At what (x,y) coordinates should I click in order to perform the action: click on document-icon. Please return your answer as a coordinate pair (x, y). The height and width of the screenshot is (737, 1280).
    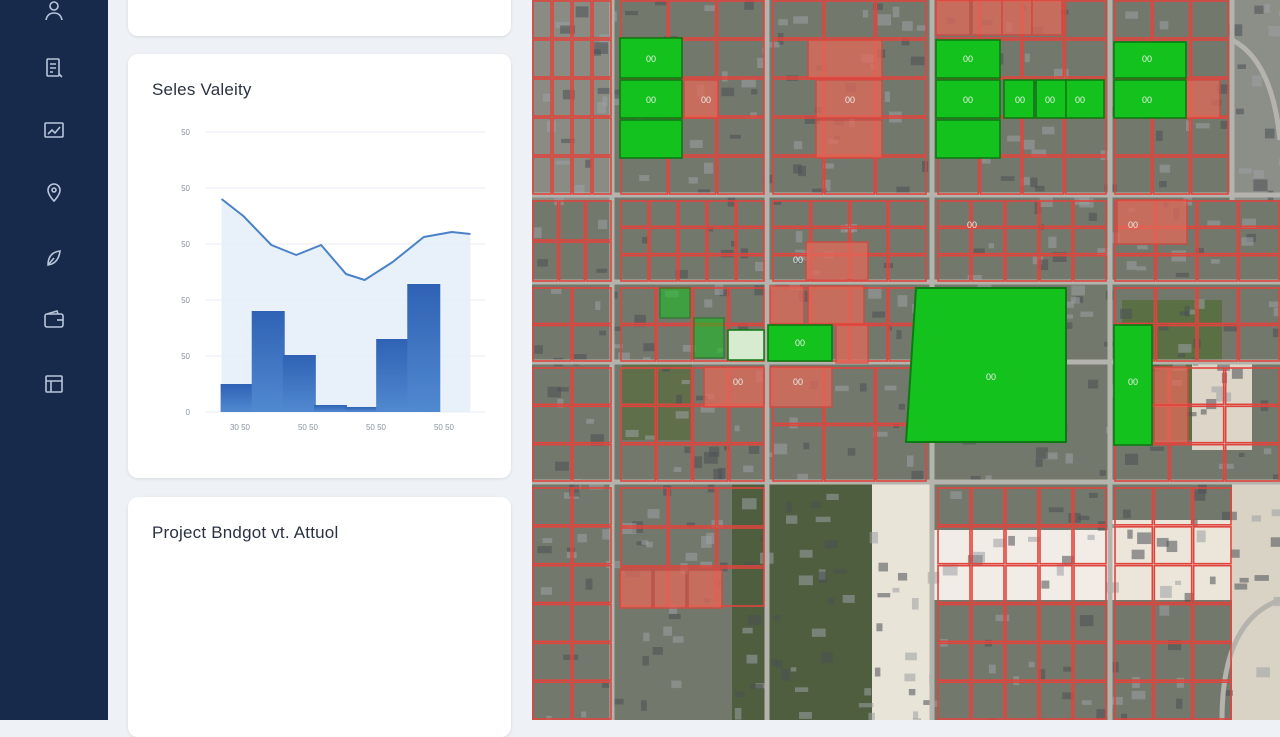
    Looking at the image, I should click on (54, 68).